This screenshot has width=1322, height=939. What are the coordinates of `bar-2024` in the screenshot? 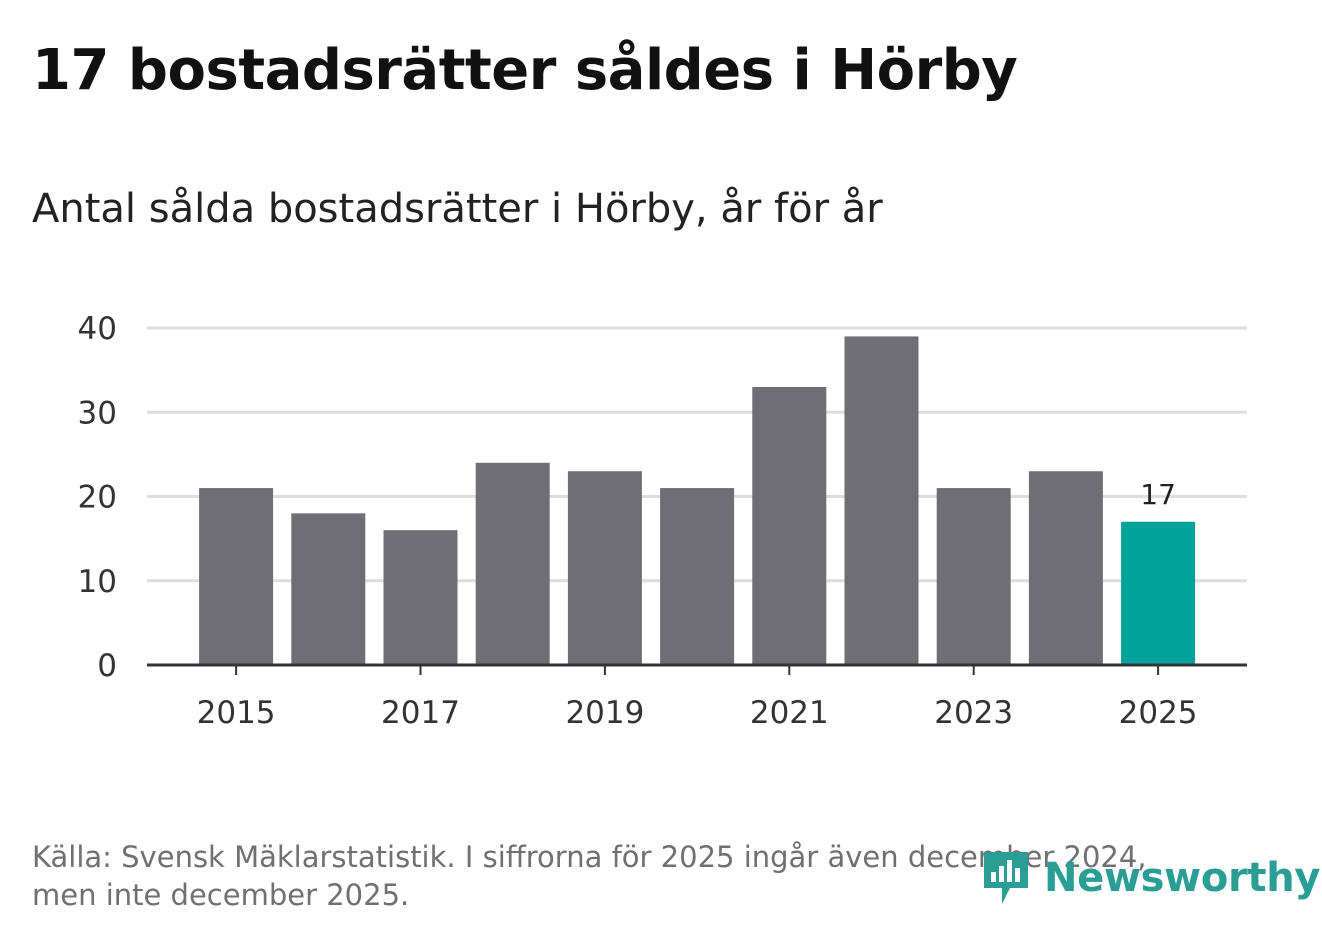 It's located at (1065, 568).